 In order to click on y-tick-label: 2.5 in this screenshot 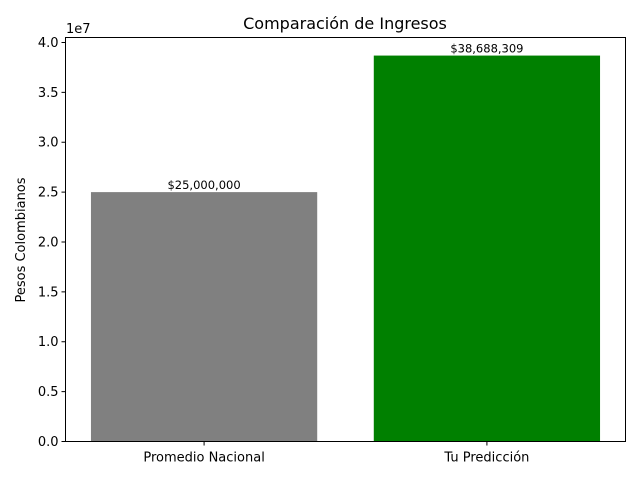, I will do `click(48, 193)`.